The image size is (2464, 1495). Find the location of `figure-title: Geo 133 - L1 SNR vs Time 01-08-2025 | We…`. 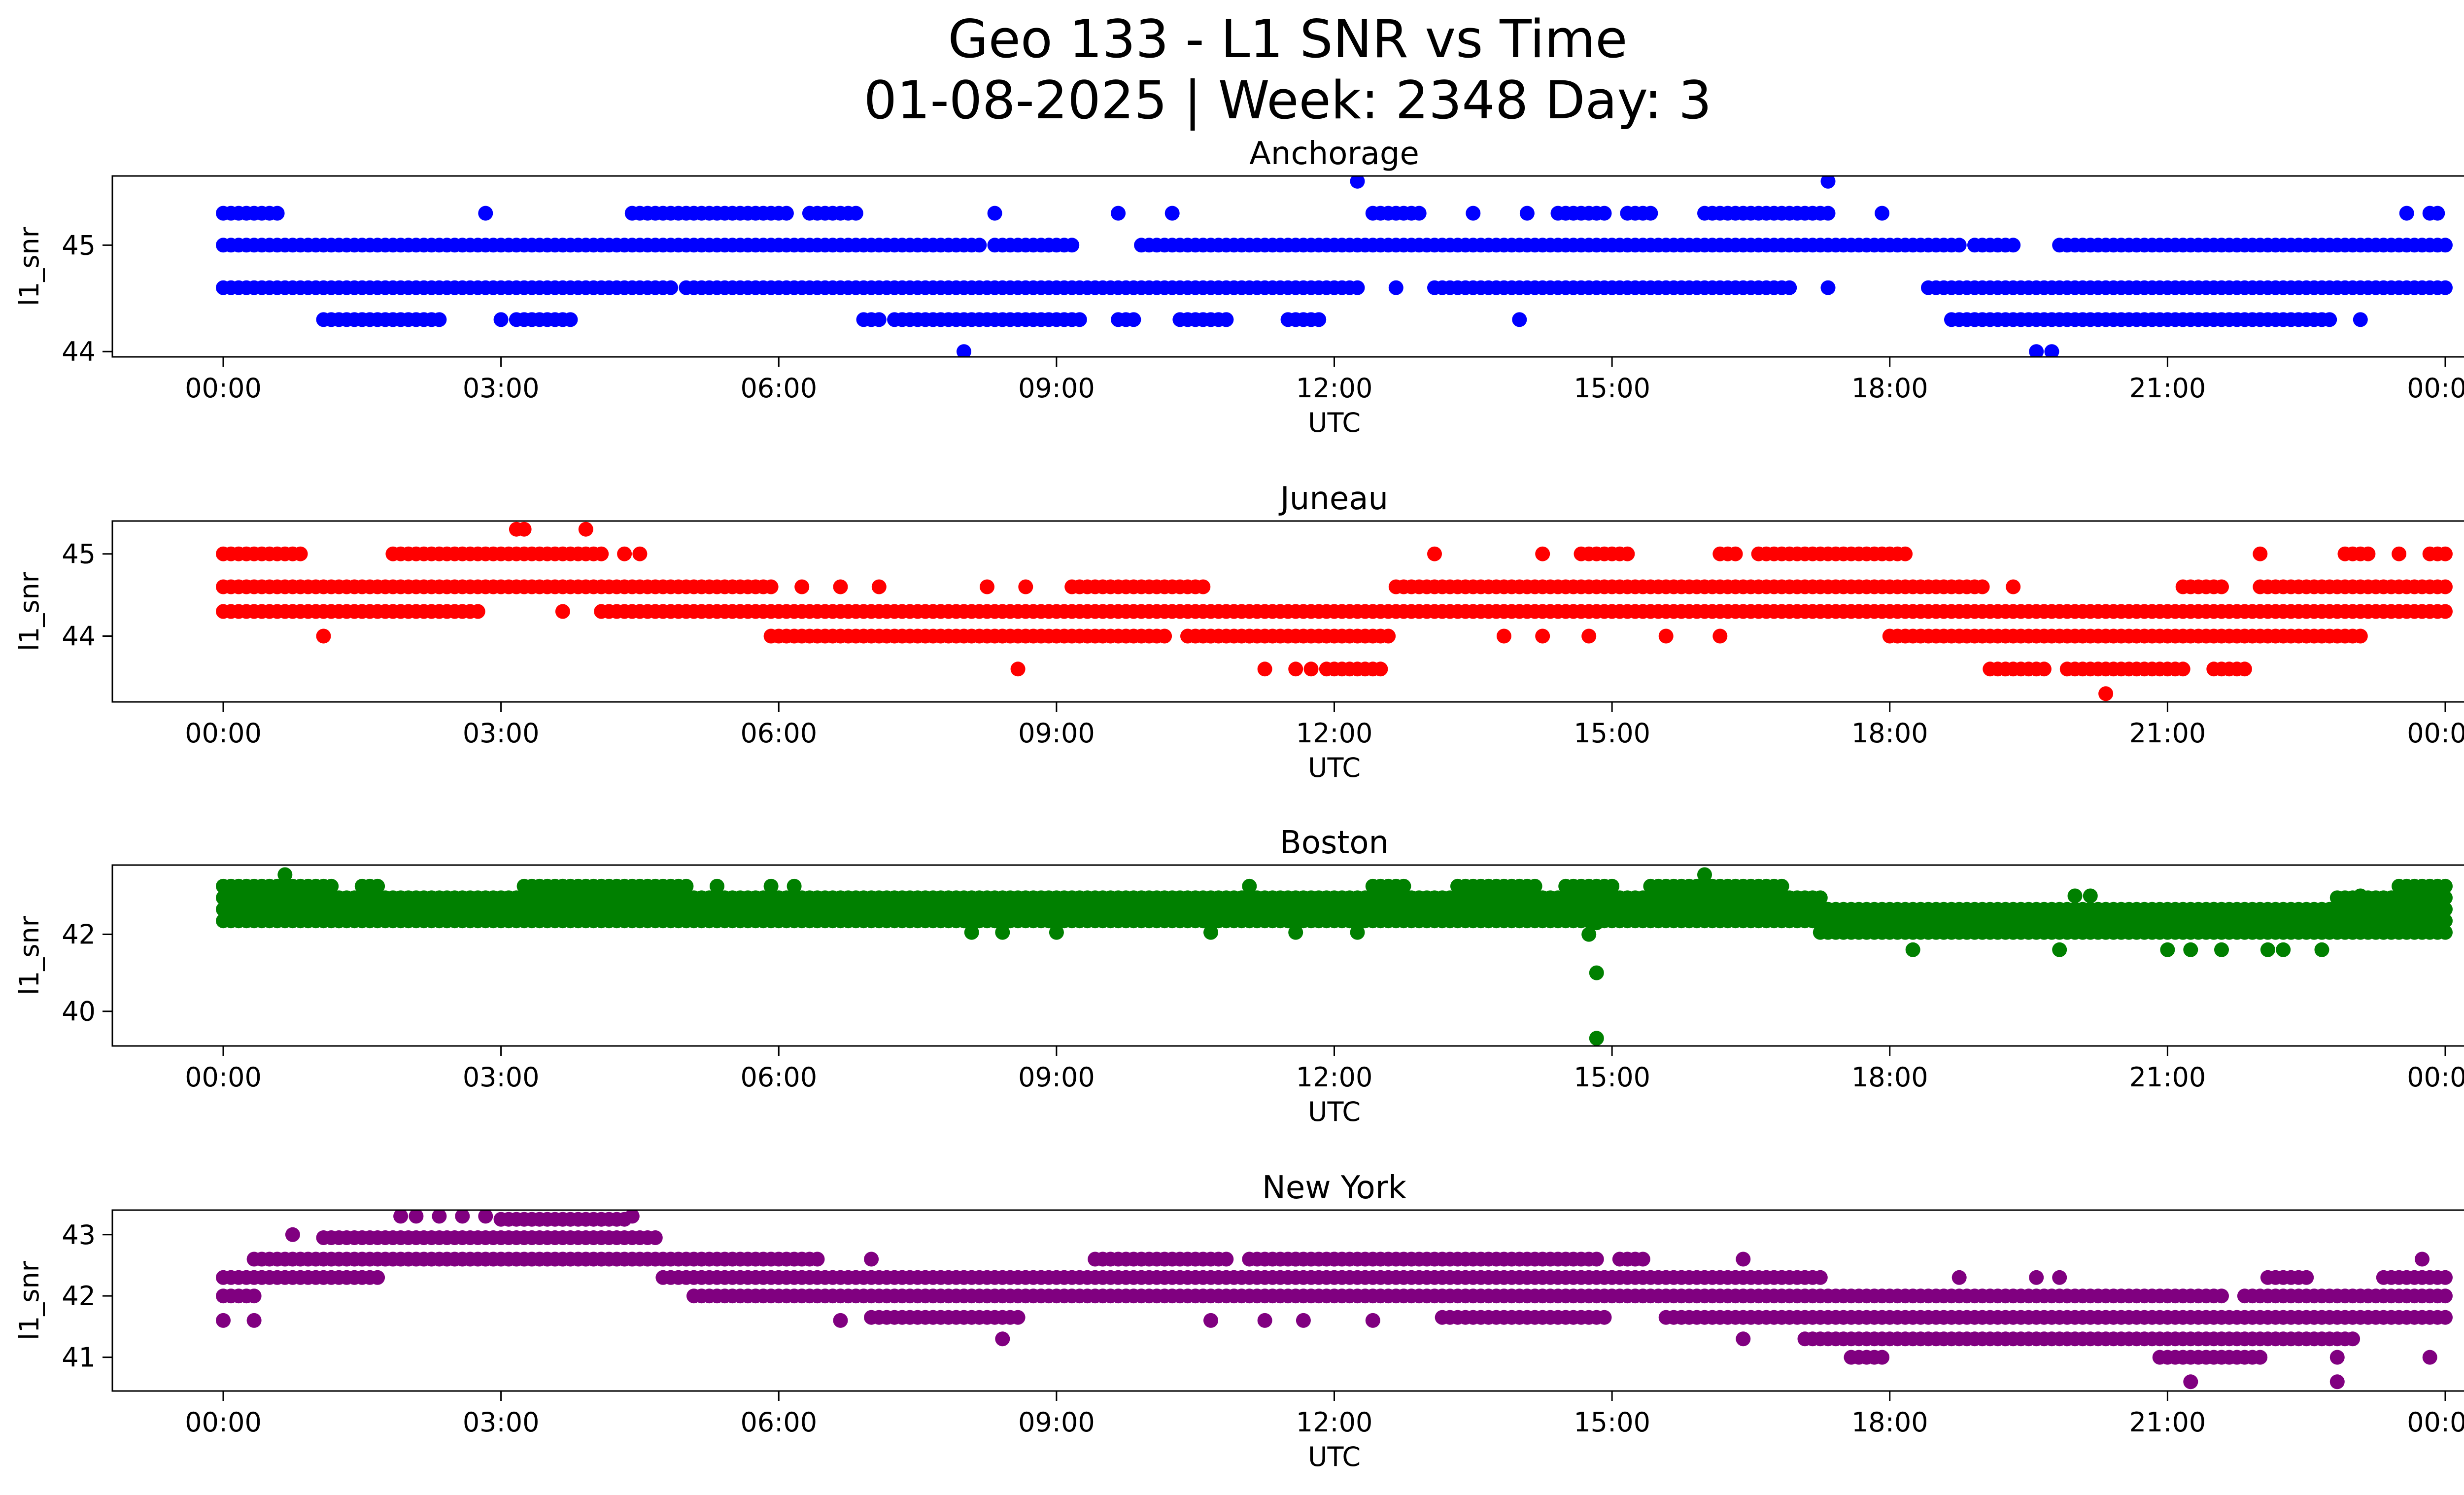

figure-title: Geo 133 - L1 SNR vs Time 01-08-2025 | We… is located at coordinates (1232, 70).